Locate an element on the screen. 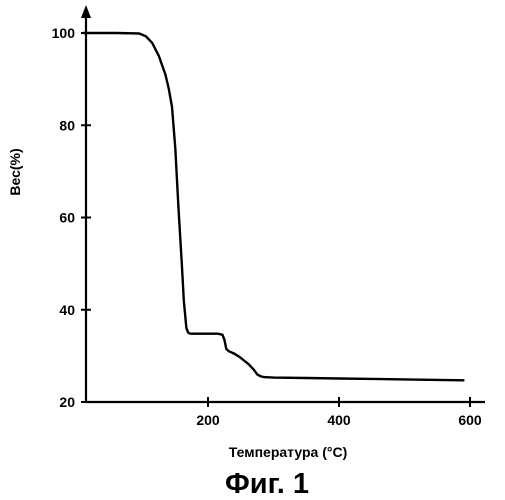  x-tick-label: 600 is located at coordinates (470, 420).